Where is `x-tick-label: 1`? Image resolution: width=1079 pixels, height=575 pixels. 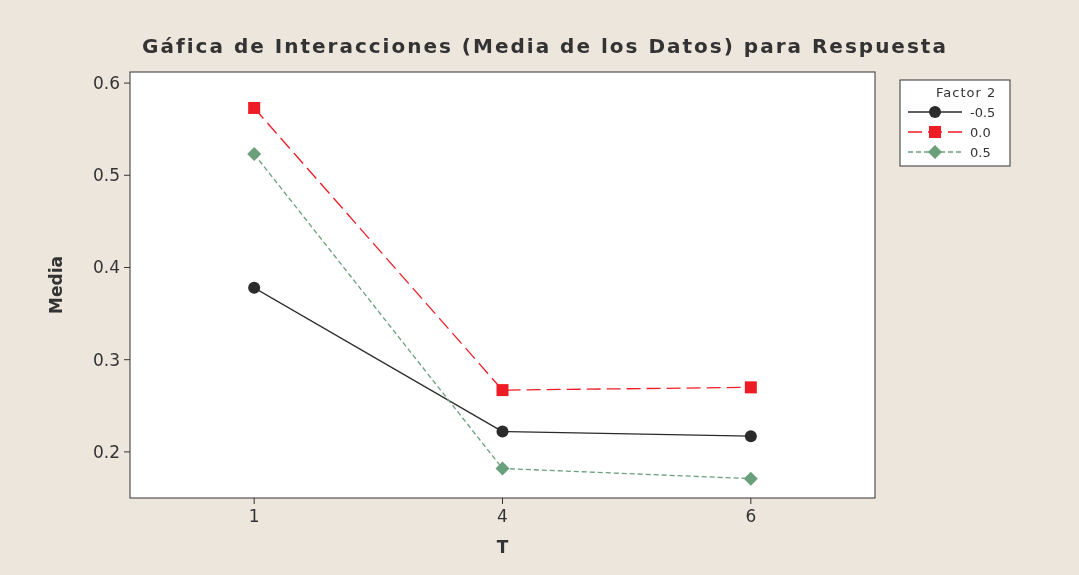
x-tick-label: 1 is located at coordinates (254, 516).